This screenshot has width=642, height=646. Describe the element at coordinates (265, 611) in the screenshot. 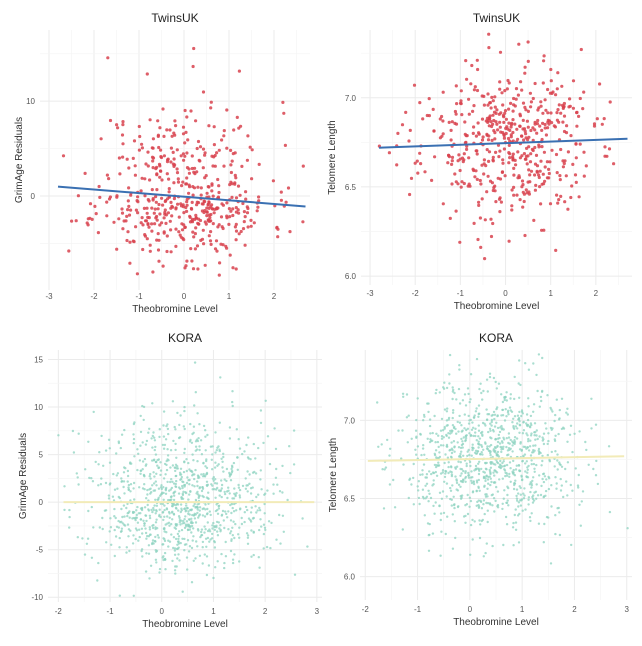

I see `x-tick-label: 2` at that location.